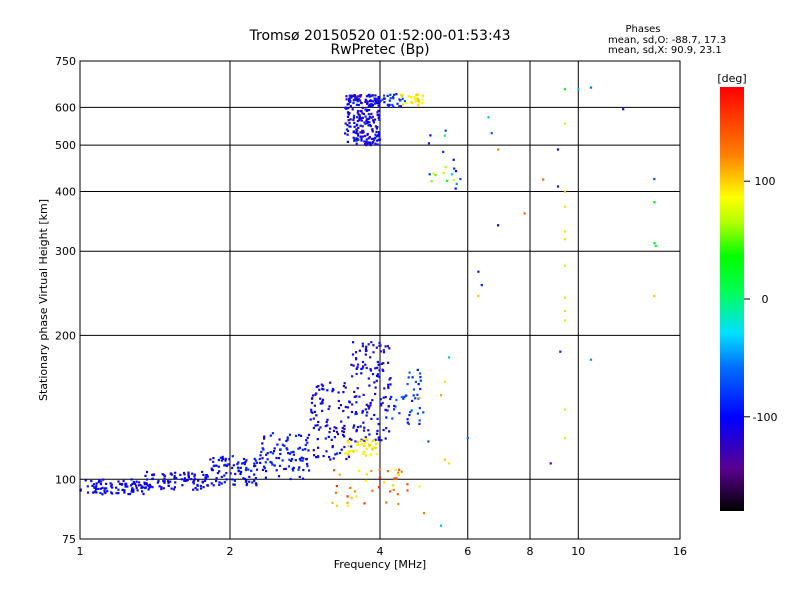 This screenshot has width=800, height=600. What do you see at coordinates (578, 551) in the screenshot?
I see `x-tick-label: 10` at bounding box center [578, 551].